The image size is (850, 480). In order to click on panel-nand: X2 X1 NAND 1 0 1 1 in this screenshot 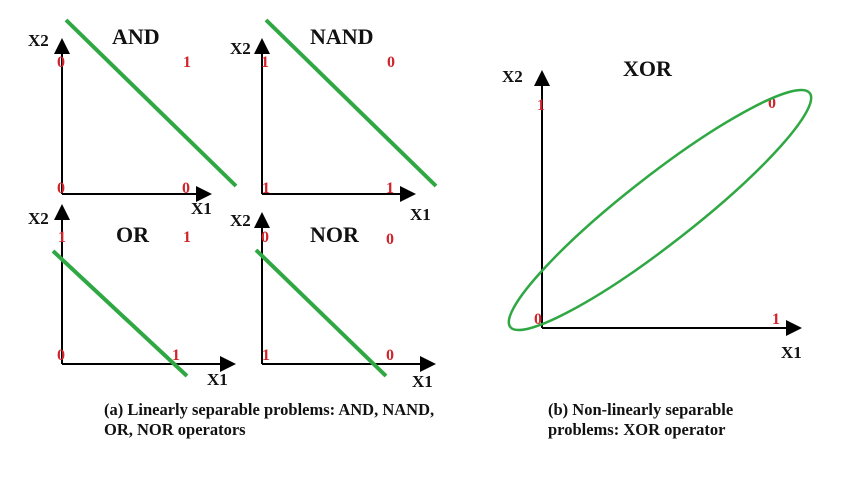, I will do `click(334, 121)`.